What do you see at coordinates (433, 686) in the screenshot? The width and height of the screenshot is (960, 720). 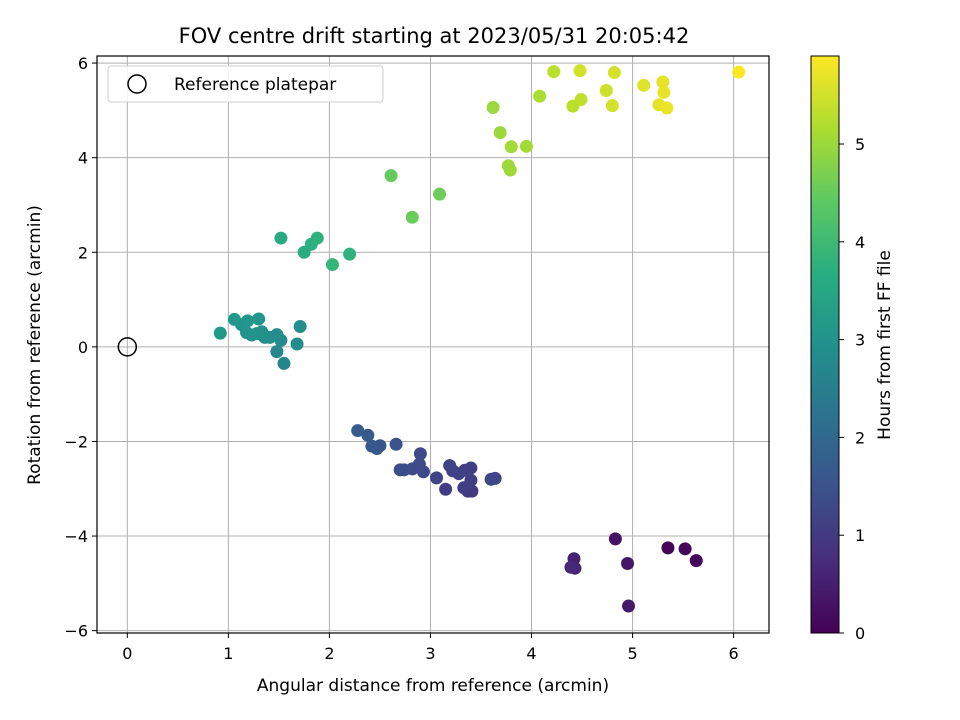 I see `x-axis-label: Angular distance from reference (arcmin)` at bounding box center [433, 686].